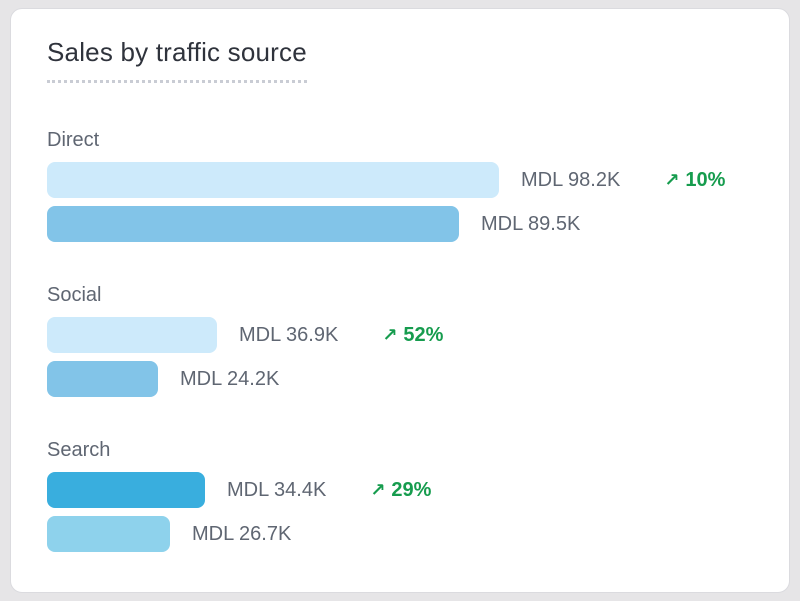 Image resolution: width=800 pixels, height=601 pixels. What do you see at coordinates (571, 179) in the screenshot?
I see `bar-value-label: MDL 98.2K` at bounding box center [571, 179].